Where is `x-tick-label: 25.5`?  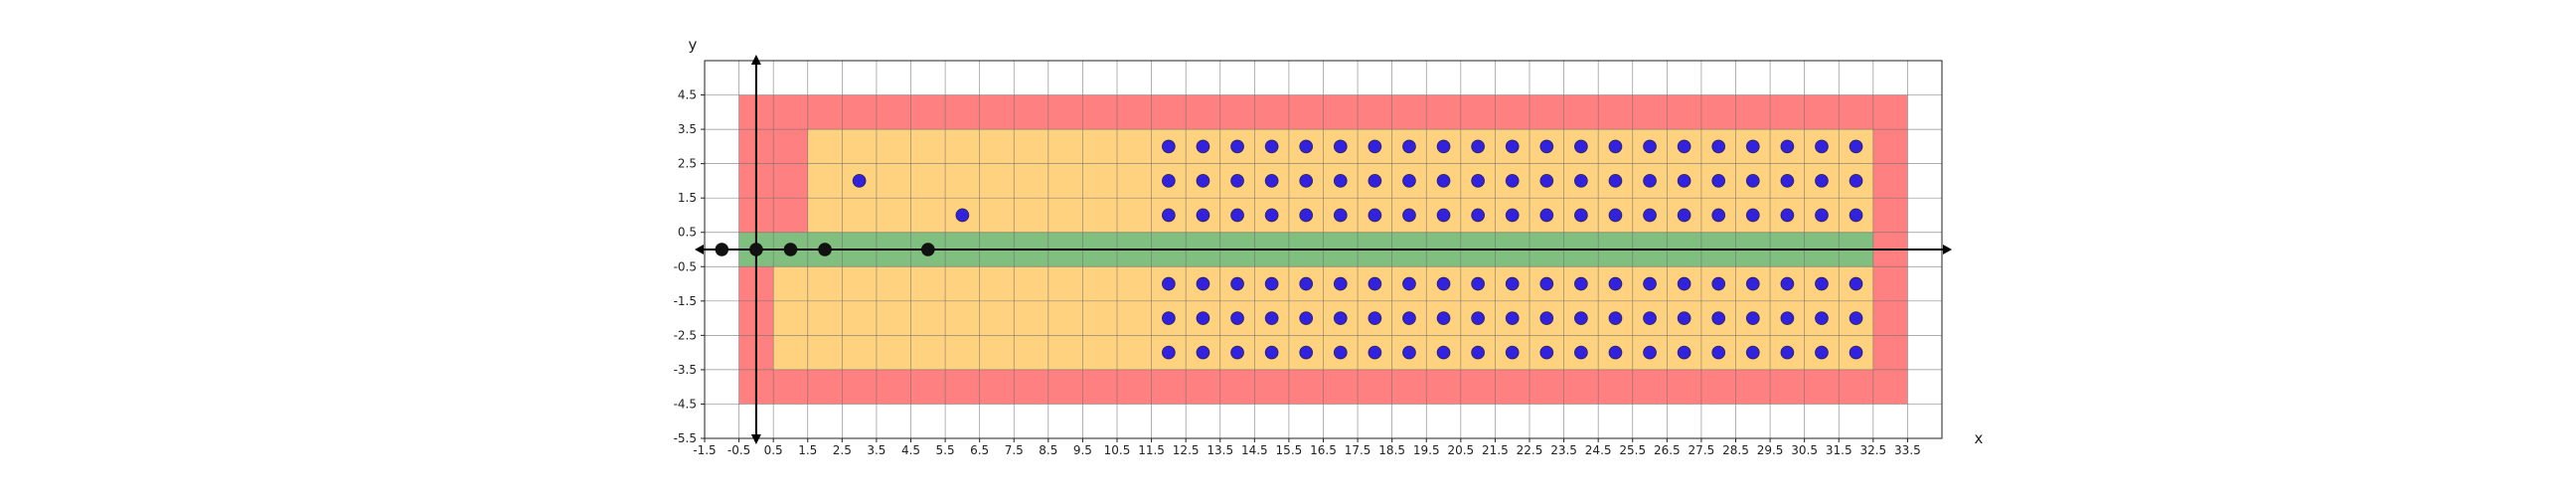 x-tick-label: 25.5 is located at coordinates (1632, 450).